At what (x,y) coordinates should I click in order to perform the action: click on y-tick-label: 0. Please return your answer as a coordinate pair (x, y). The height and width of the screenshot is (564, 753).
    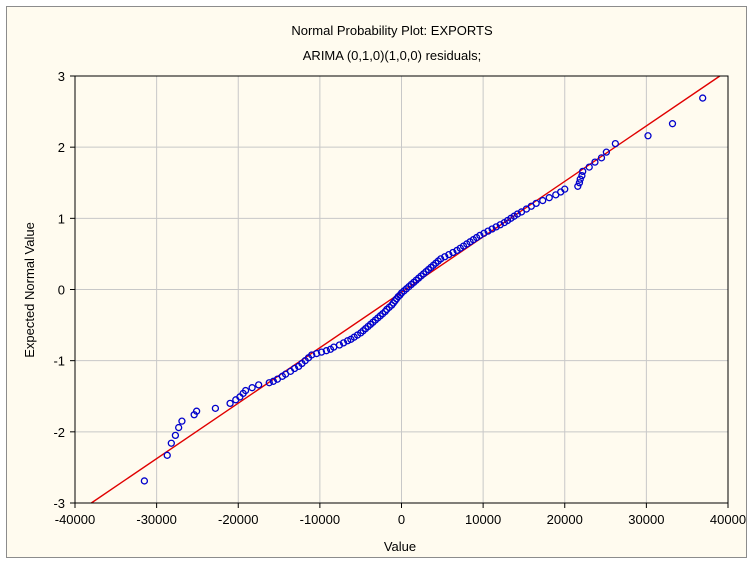
    Looking at the image, I should click on (61, 290).